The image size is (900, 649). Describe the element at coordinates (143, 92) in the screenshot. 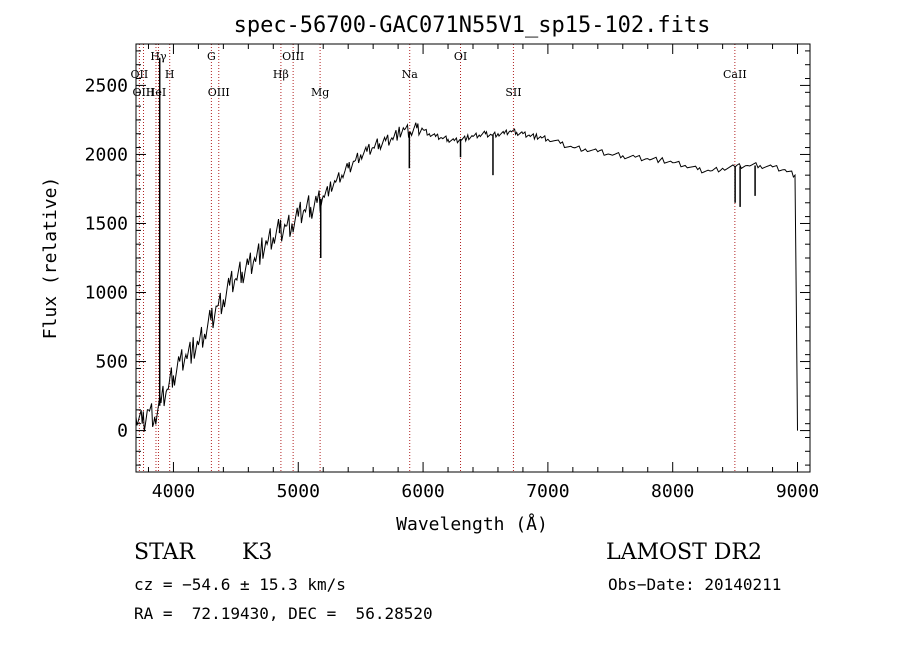

I see `line-marker-label-2: OIII` at that location.